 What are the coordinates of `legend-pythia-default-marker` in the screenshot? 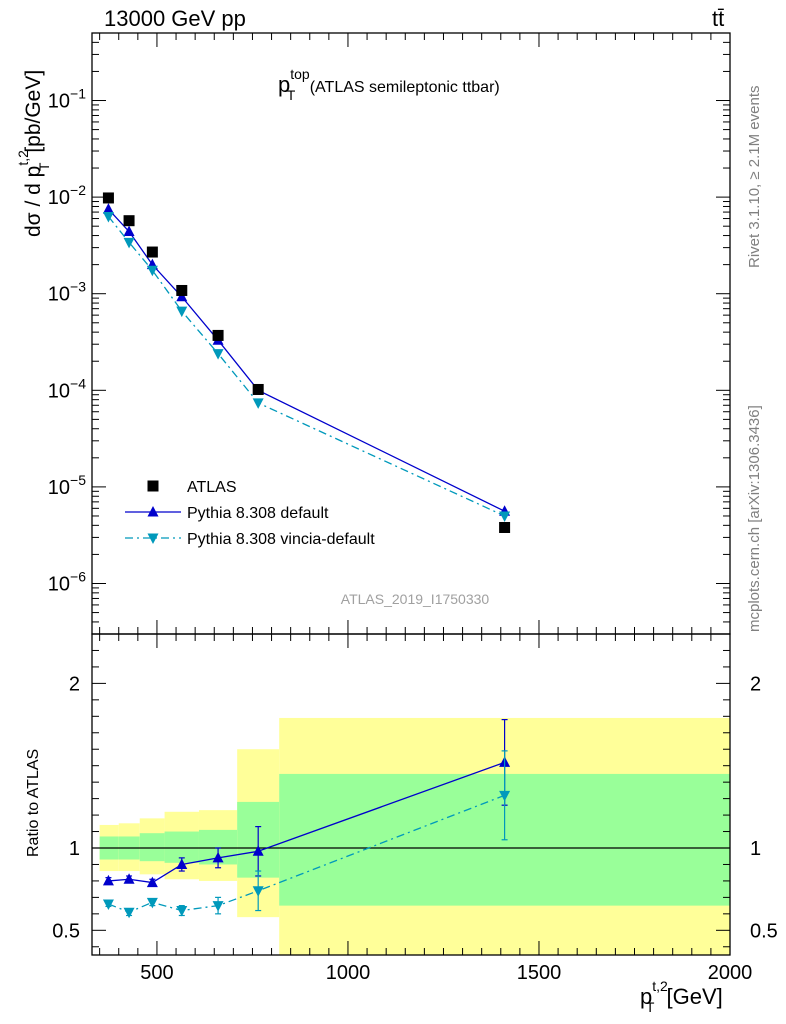 It's located at (153, 511).